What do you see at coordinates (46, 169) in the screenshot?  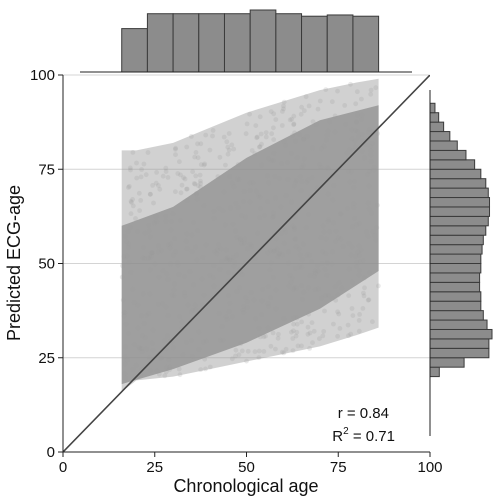 I see `y-tick-label-75: 75` at bounding box center [46, 169].